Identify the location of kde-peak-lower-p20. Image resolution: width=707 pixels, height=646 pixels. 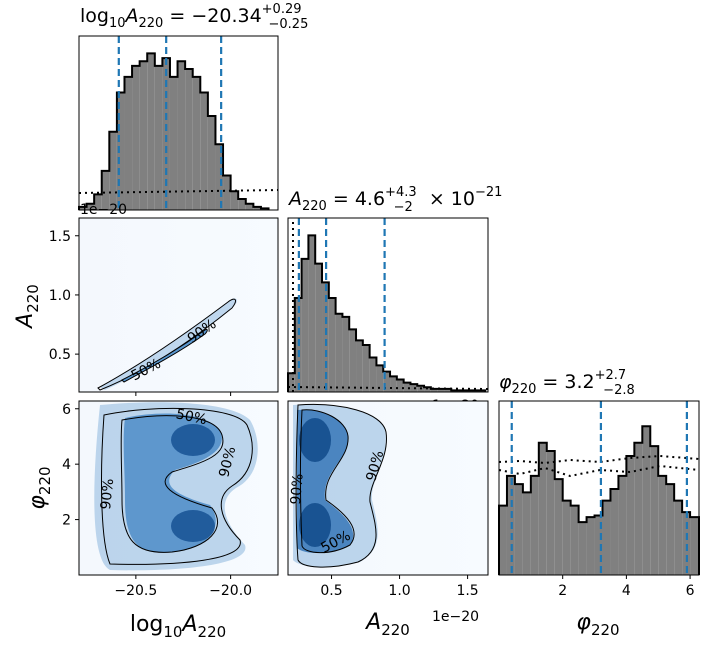
(193, 526).